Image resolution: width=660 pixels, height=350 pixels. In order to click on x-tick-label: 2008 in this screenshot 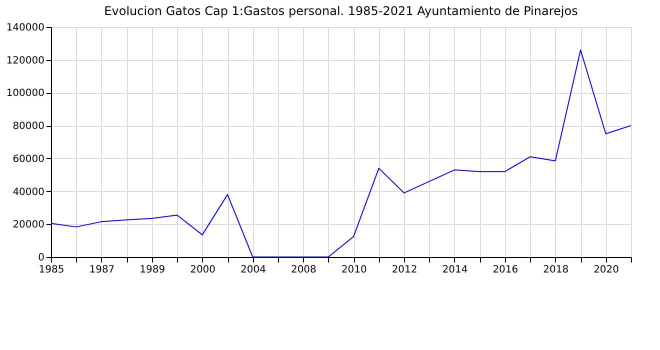, I will do `click(303, 270)`.